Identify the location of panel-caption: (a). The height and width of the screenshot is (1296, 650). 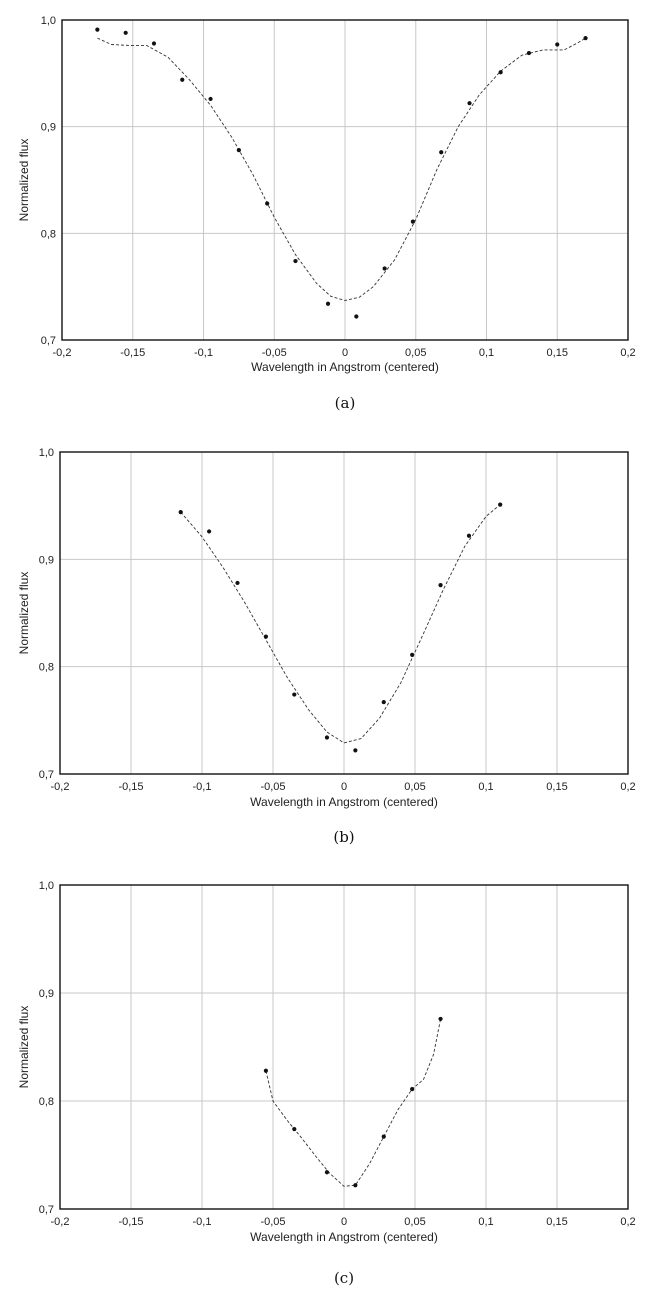
(345, 403).